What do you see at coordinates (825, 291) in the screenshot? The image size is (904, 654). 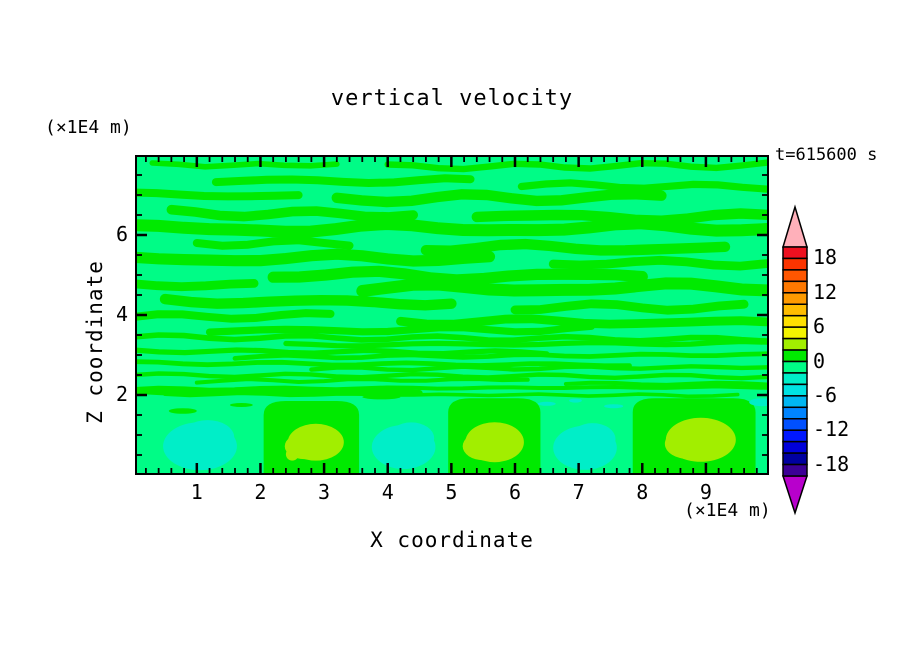 I see `colorbar-label-12: 12` at bounding box center [825, 291].